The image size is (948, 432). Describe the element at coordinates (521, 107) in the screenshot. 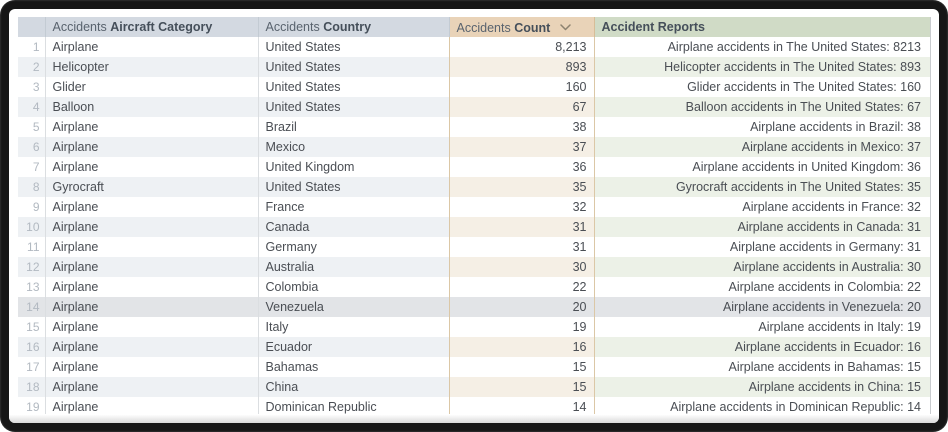

I see `cell-count: 67` at that location.